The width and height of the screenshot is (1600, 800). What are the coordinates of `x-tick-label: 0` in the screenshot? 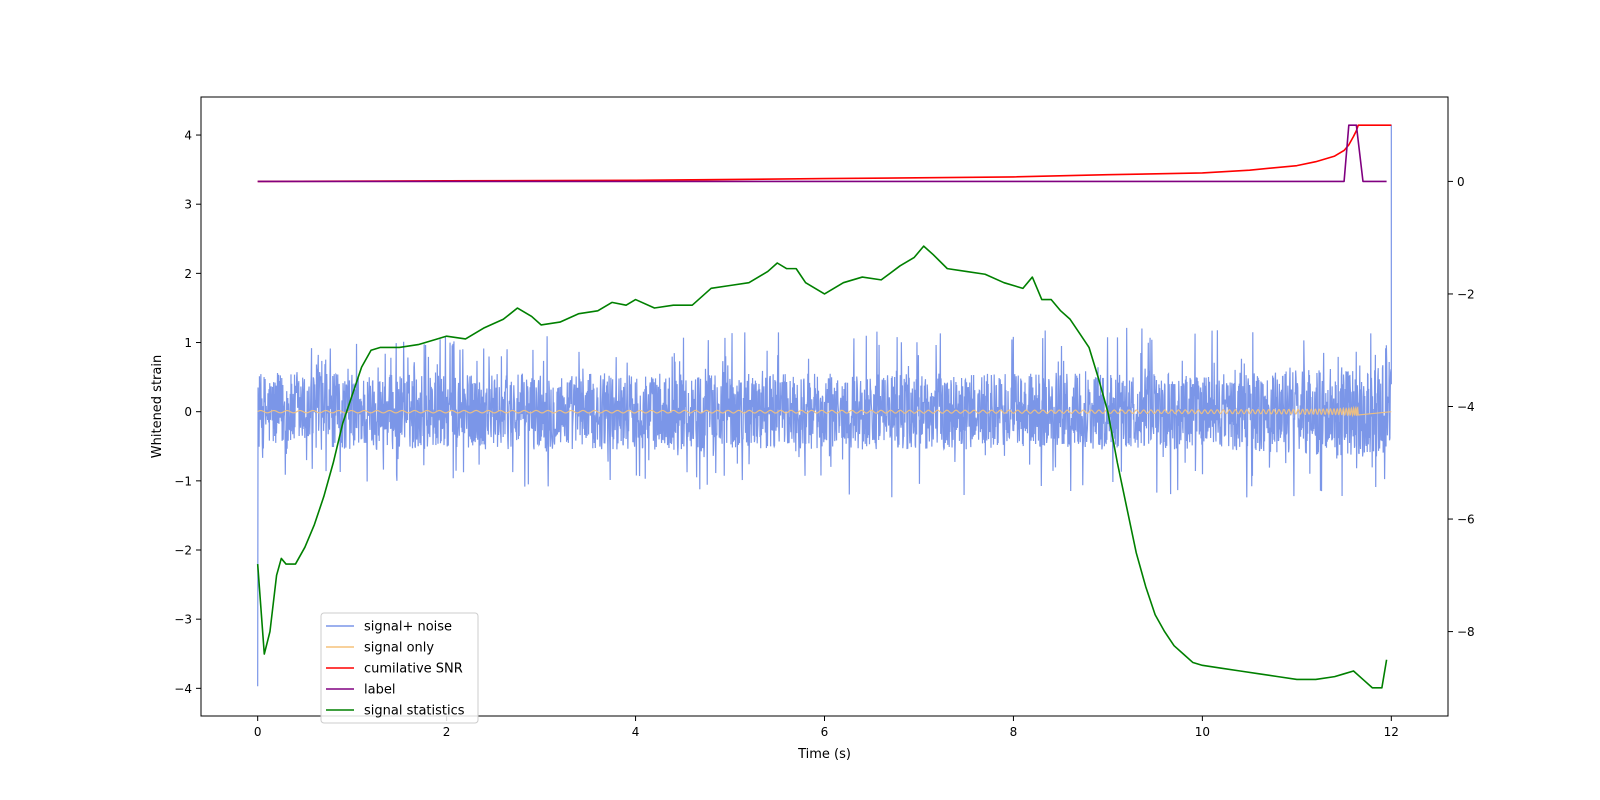 It's located at (258, 732).